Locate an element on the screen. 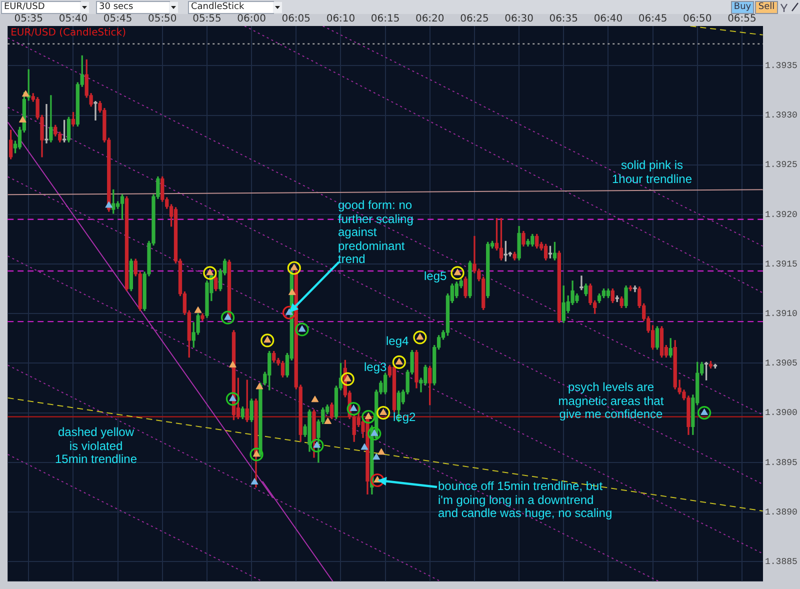 The width and height of the screenshot is (800, 589). x-tick-label: 06:00 is located at coordinates (251, 19).